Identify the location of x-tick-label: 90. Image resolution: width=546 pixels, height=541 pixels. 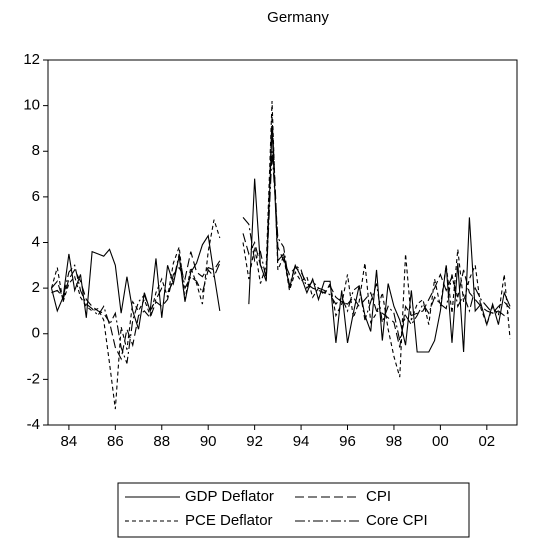
(208, 441).